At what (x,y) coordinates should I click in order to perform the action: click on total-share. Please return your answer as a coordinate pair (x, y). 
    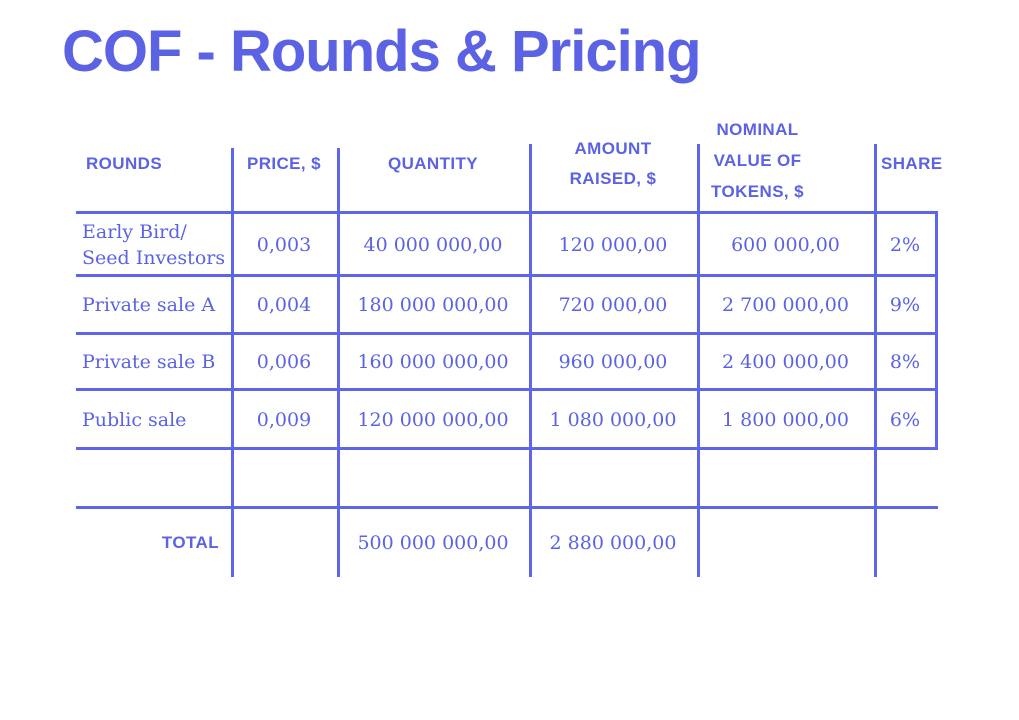
    Looking at the image, I should click on (905, 542).